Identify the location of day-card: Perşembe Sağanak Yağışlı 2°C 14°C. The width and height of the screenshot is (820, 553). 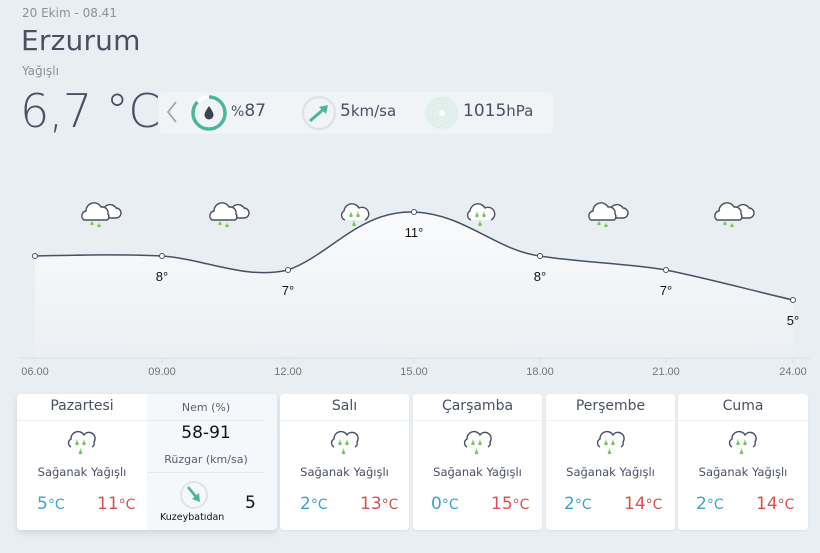
(610, 462).